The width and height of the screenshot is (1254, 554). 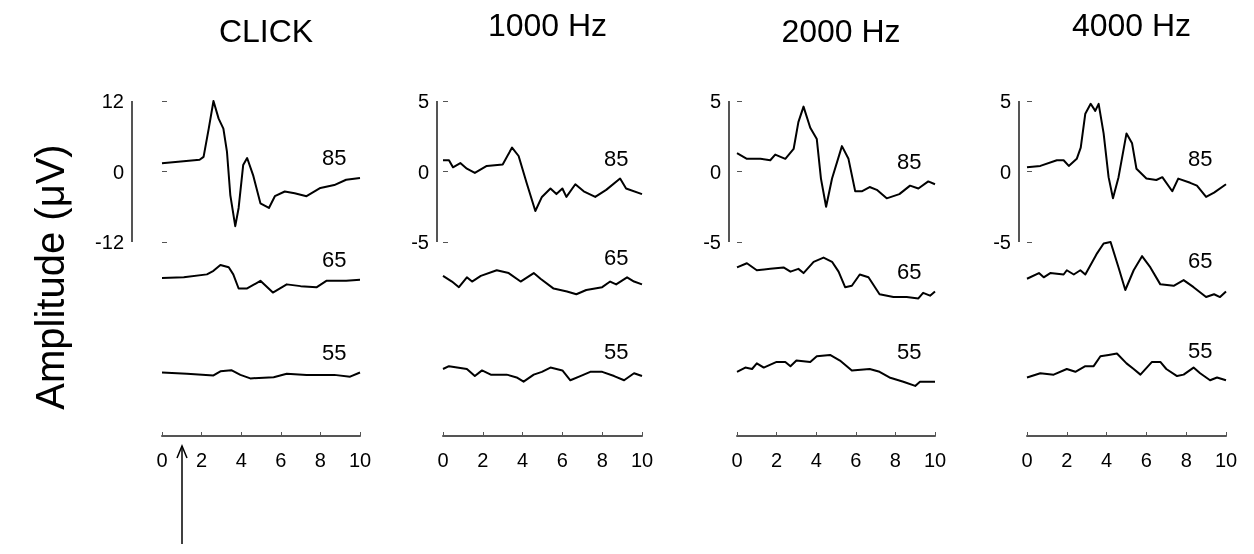 I want to click on y-tick-label: -12, so click(x=109, y=242).